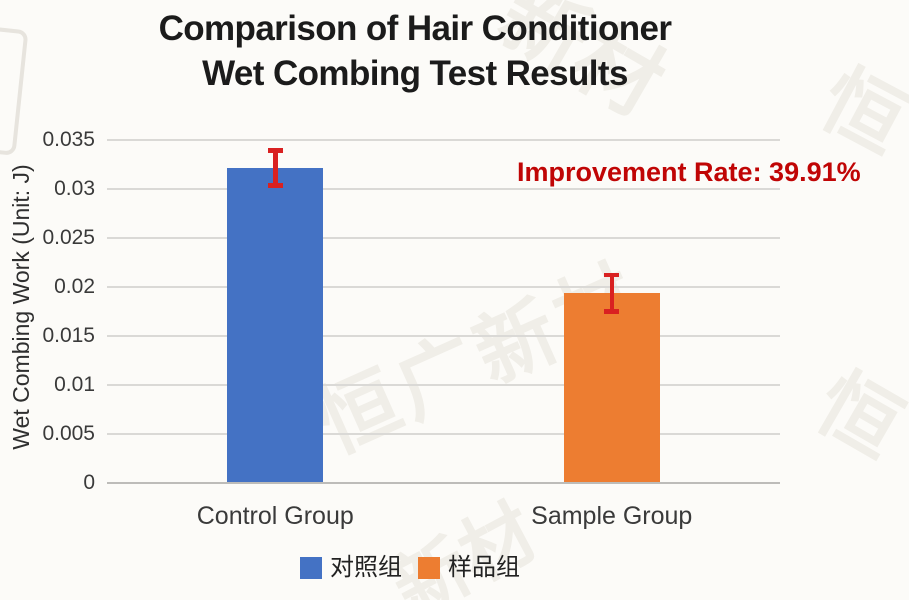 This screenshot has height=600, width=909. Describe the element at coordinates (74, 384) in the screenshot. I see `y-tick-label: 0.01` at that location.